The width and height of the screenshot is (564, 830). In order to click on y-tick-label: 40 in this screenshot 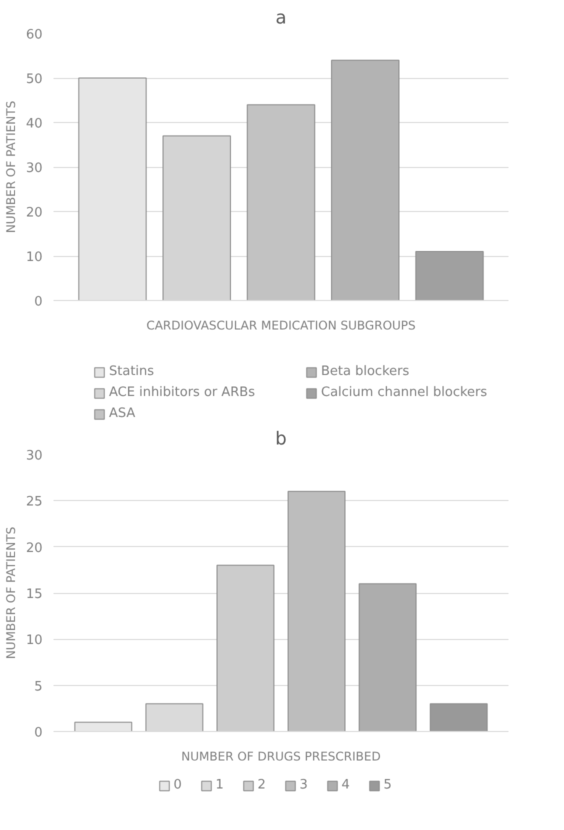, I will do `click(34, 124)`.